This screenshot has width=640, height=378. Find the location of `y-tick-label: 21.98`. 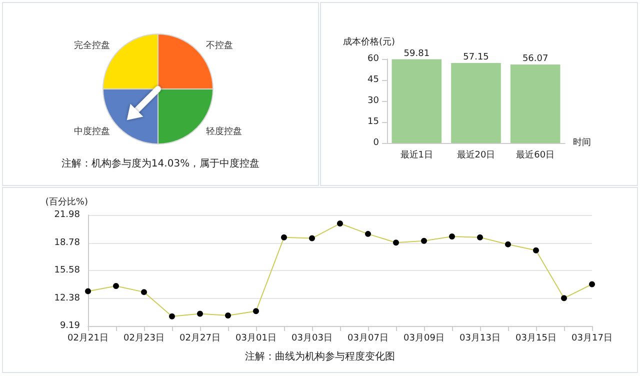

y-tick-label: 21.98 is located at coordinates (67, 215).